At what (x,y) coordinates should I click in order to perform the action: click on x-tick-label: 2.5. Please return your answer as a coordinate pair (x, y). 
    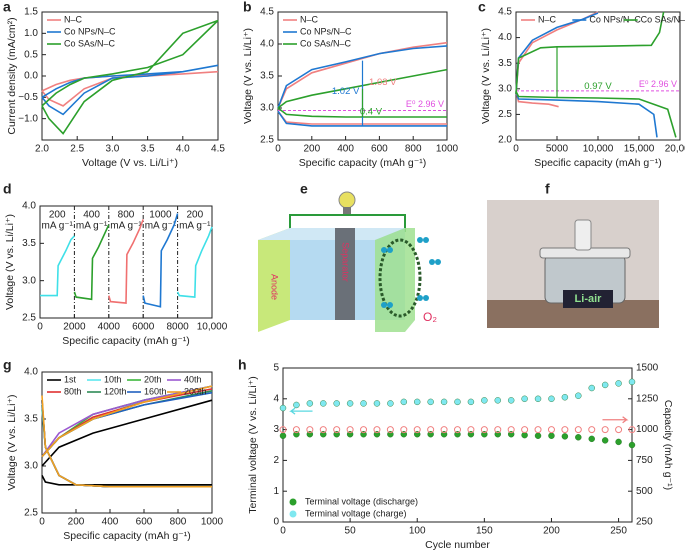
    Looking at the image, I should click on (77, 149).